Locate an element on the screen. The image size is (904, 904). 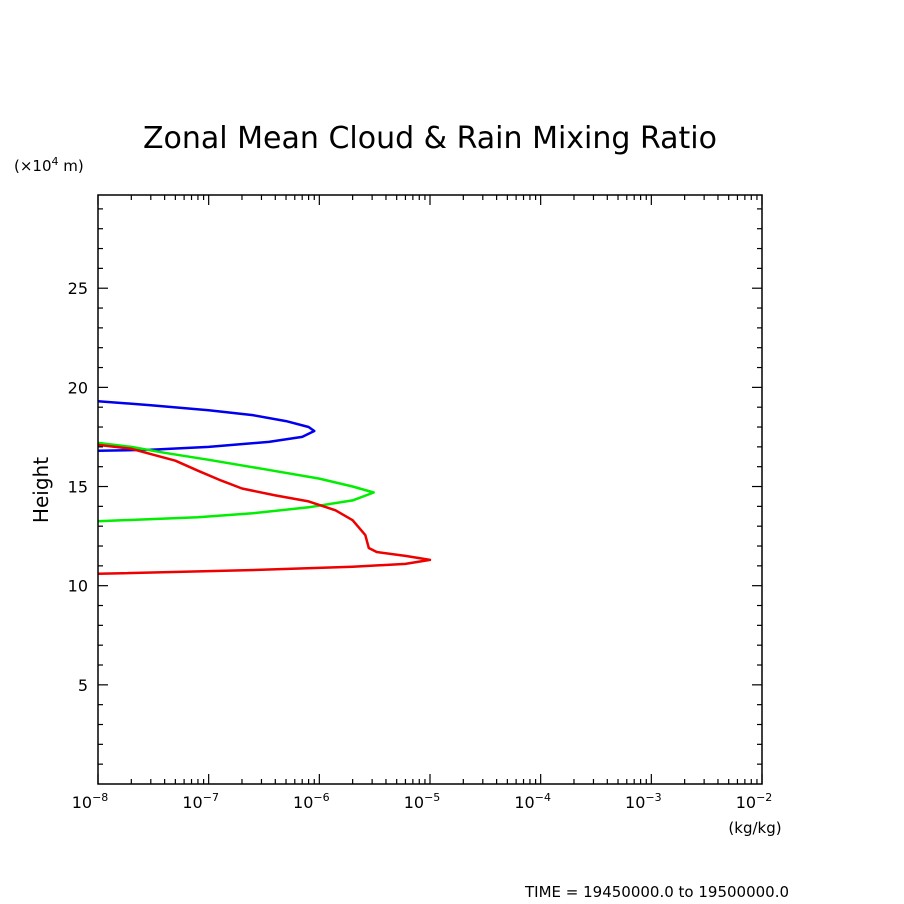
x-tick-label-exponent: −3 is located at coordinates (653, 797).